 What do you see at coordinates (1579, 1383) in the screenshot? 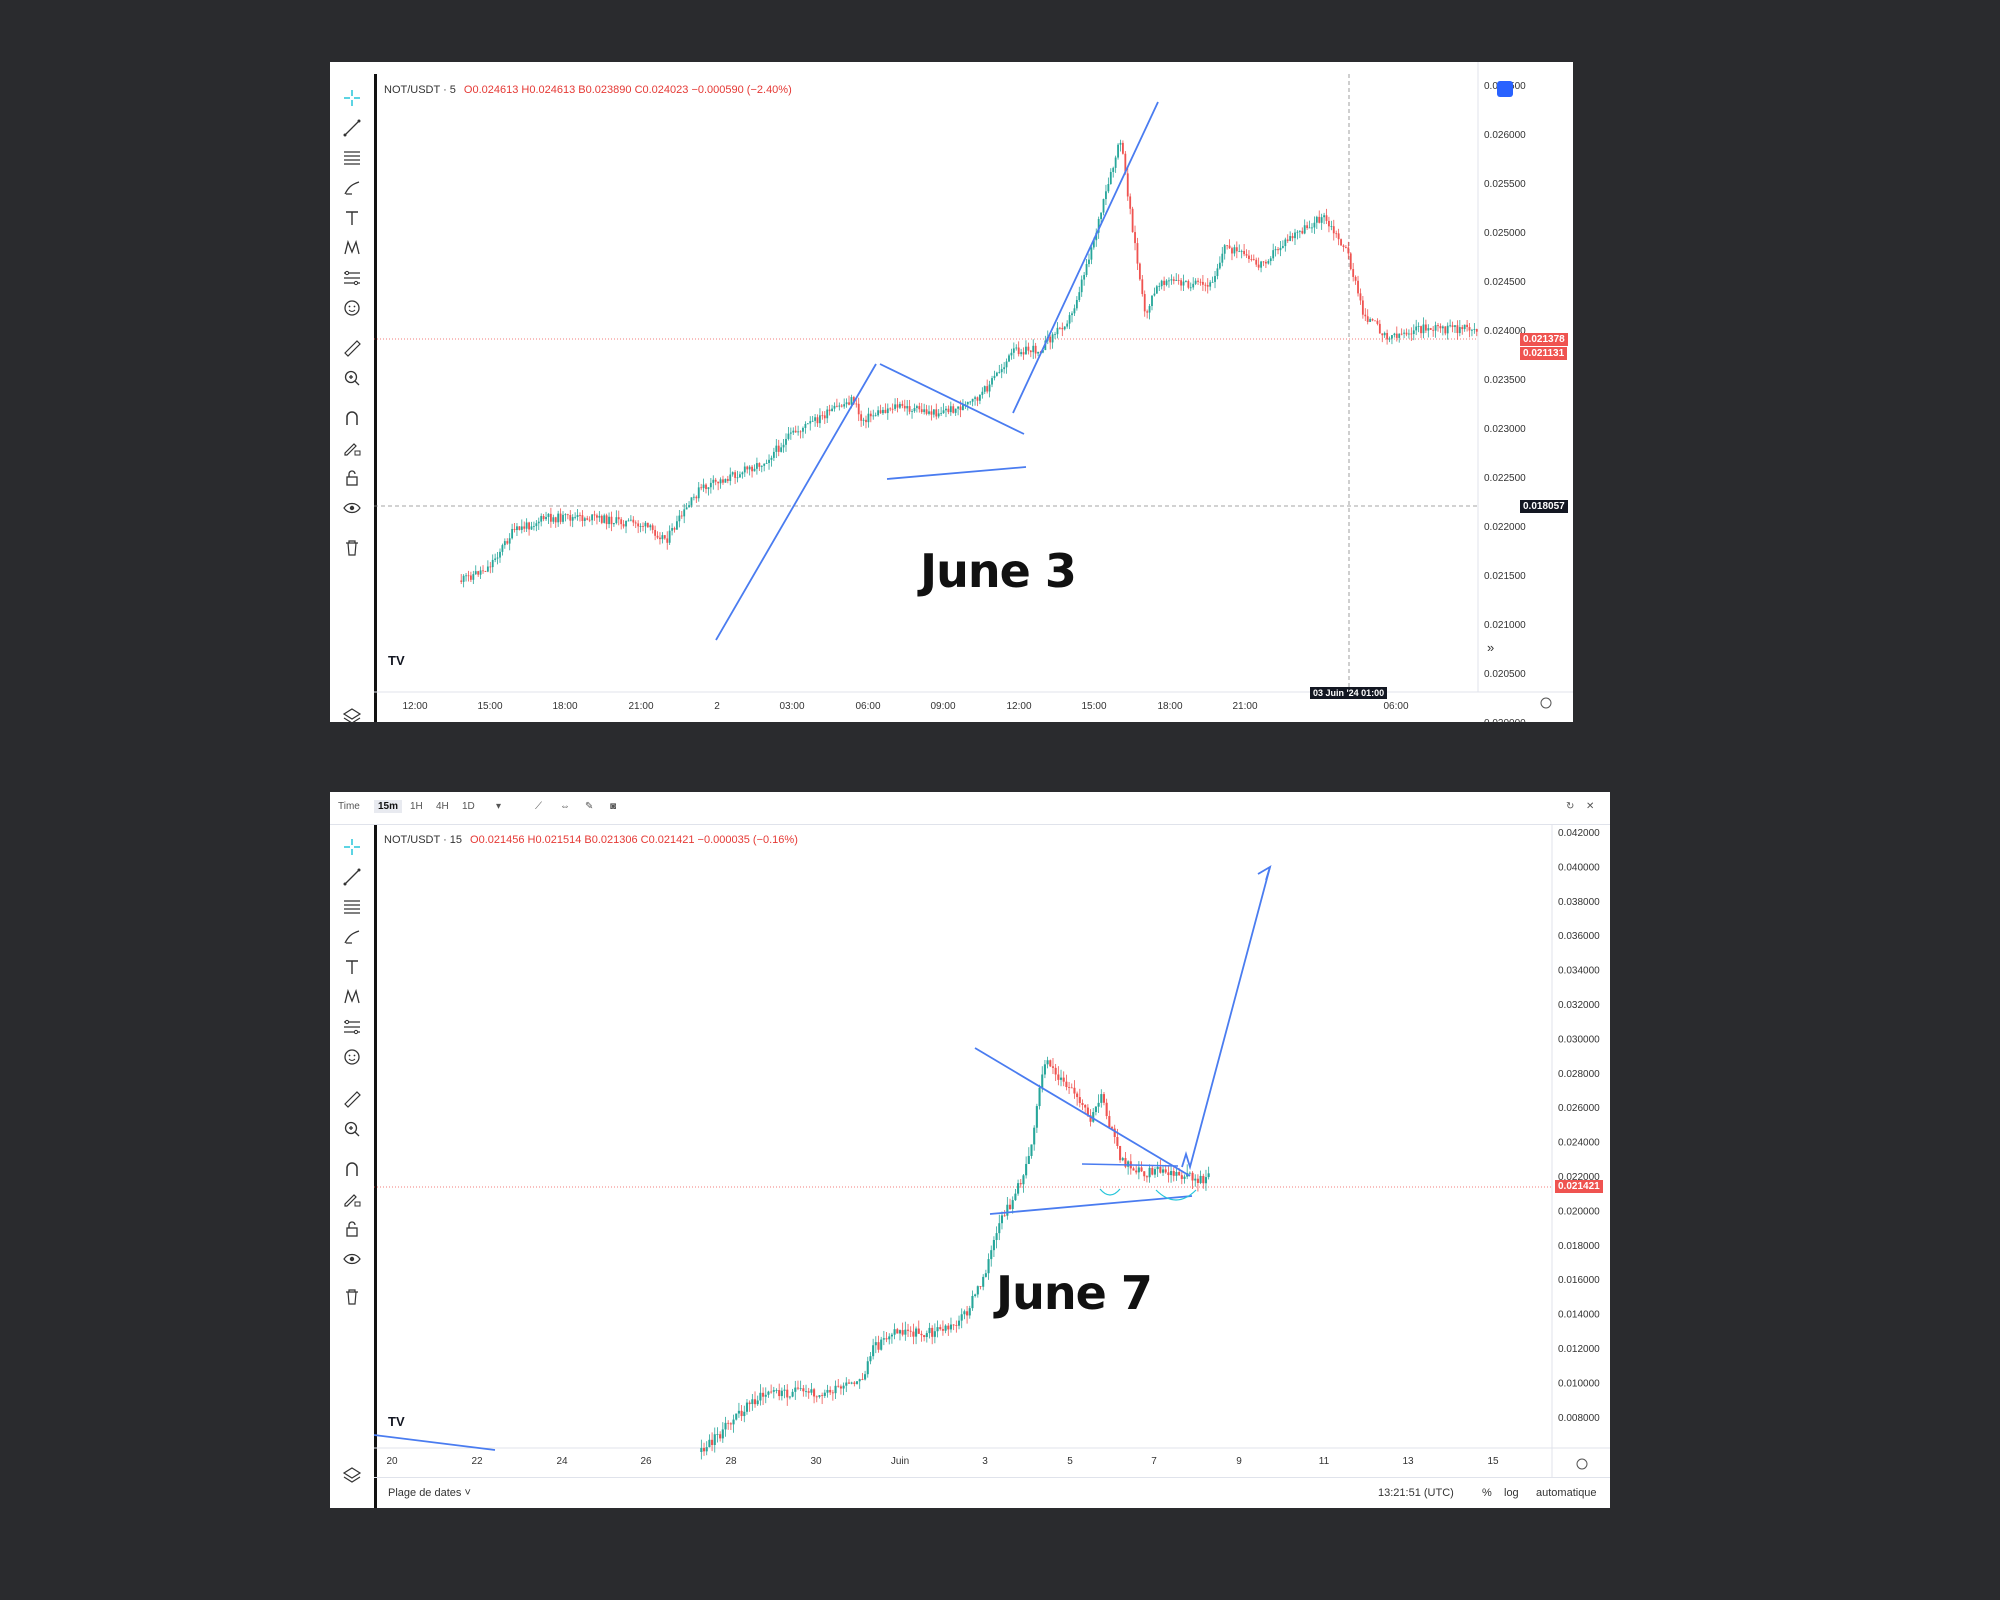
I see `y-tick-label: 0.010000` at bounding box center [1579, 1383].